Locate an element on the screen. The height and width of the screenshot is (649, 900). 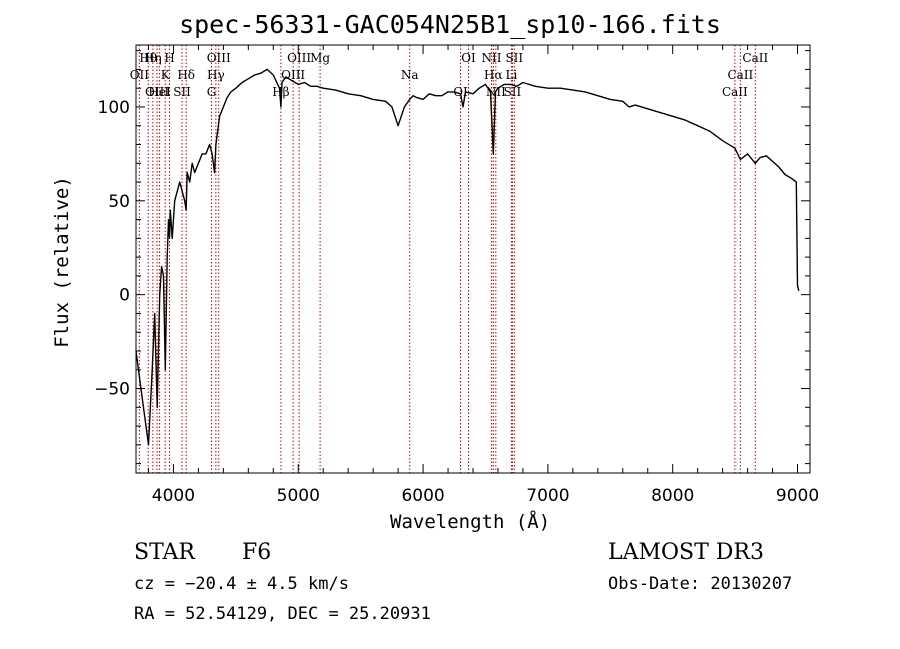
x-tick-label: 6000 is located at coordinates (422, 496).